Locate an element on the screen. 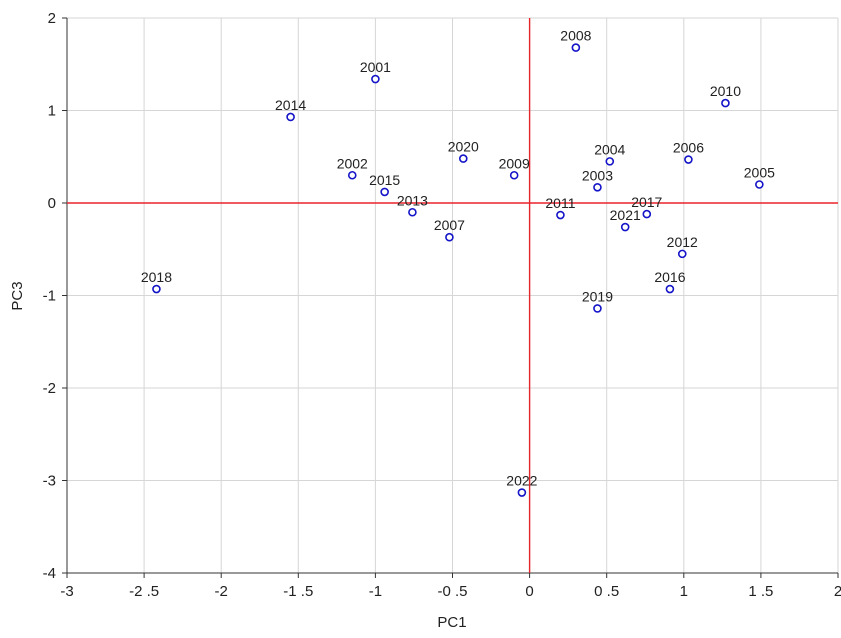 This screenshot has width=841, height=638. point-label: 2018 is located at coordinates (156, 277).